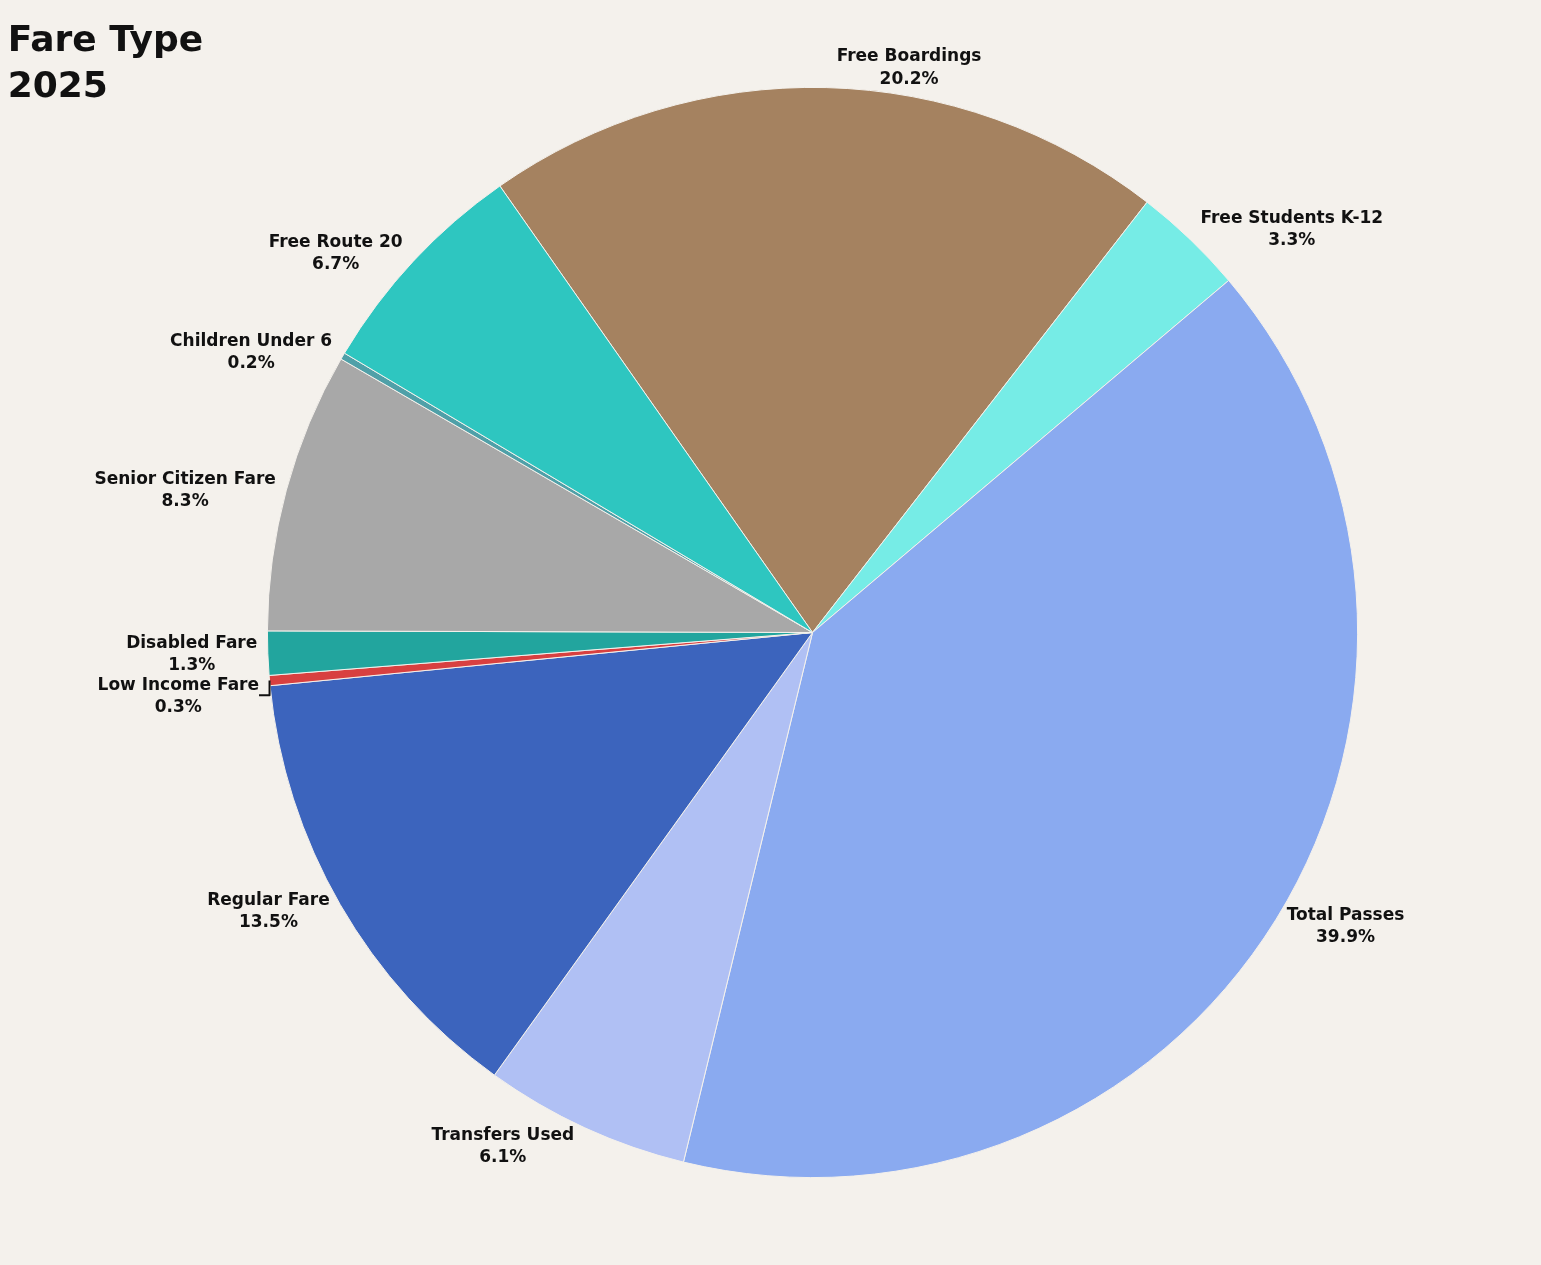 This screenshot has width=1541, height=1265. I want to click on slice-label: Free Students K-12, so click(1292, 217).